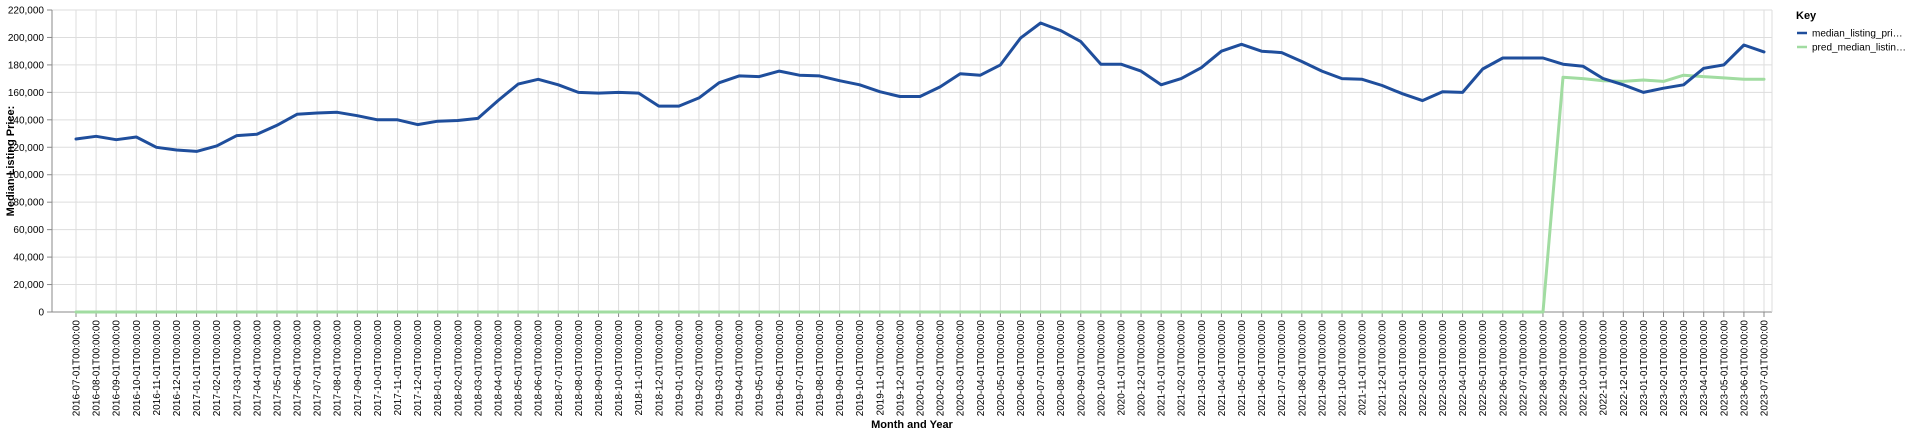 The width and height of the screenshot is (1920, 434). Describe the element at coordinates (1101, 368) in the screenshot. I see `x-tick-label: 2020-10-01T00:00:00` at that location.